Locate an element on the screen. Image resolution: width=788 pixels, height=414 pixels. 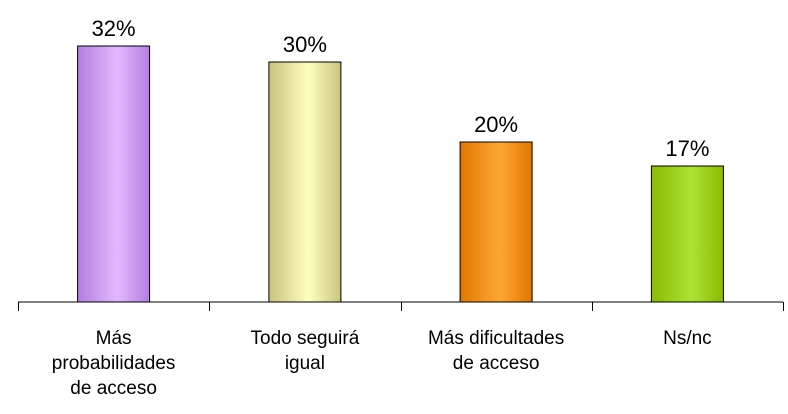
category-label-1: Todo seguirá igual is located at coordinates (305, 351).